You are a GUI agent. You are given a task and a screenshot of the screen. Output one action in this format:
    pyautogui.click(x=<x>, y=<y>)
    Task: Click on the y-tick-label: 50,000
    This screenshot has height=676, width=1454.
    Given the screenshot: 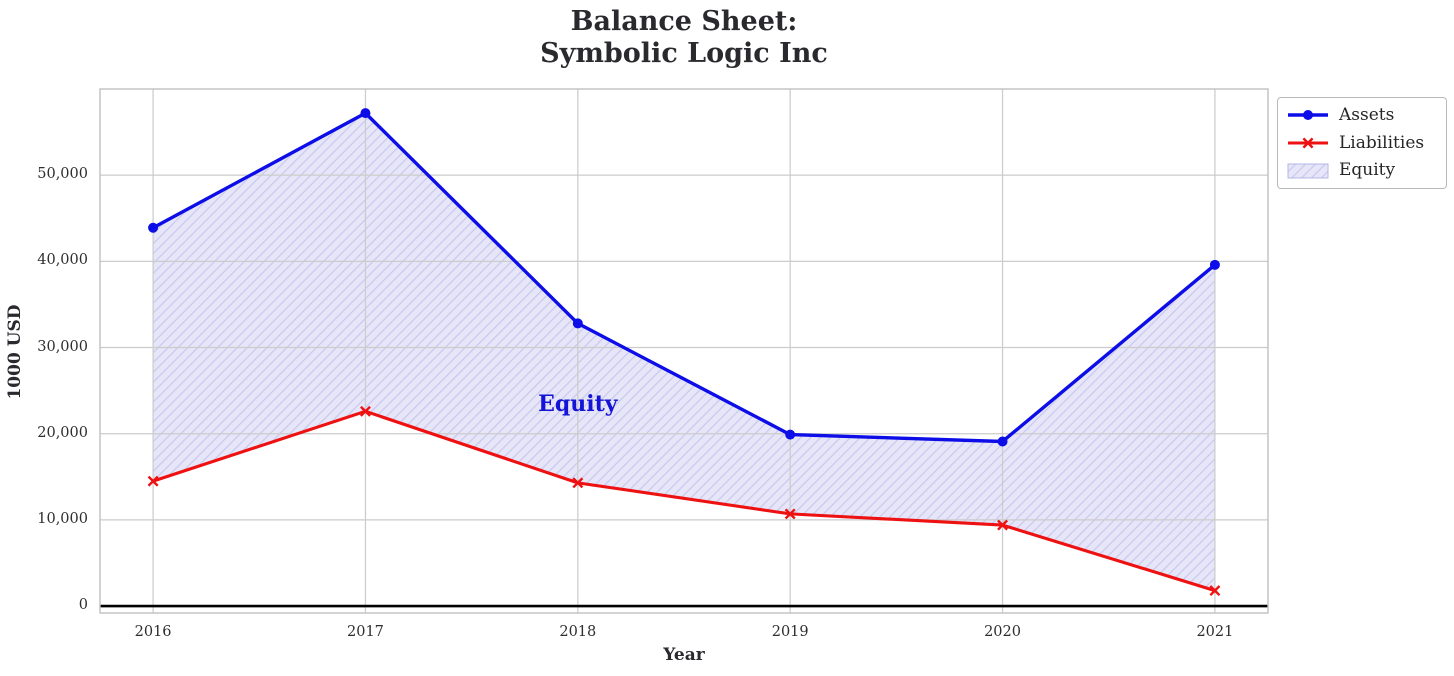 What is the action you would take?
    pyautogui.click(x=62, y=174)
    